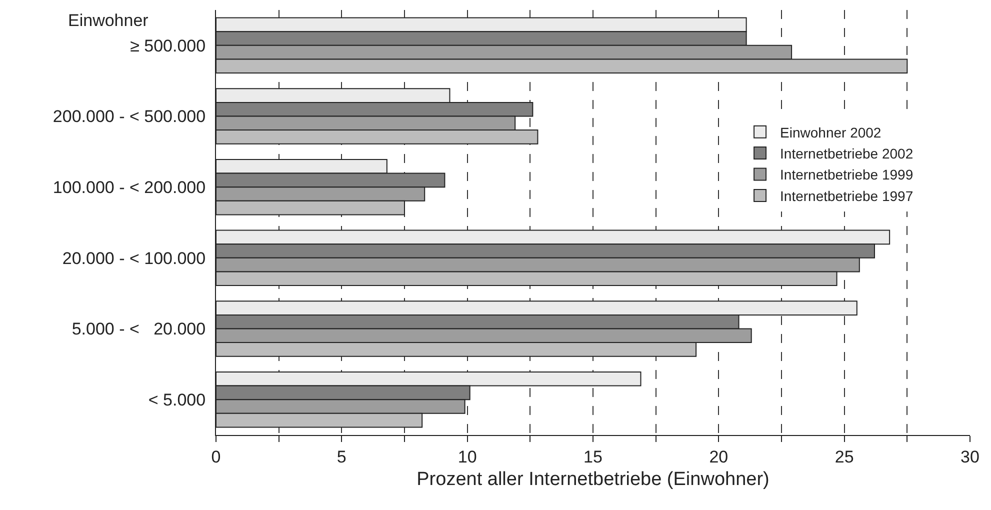 The image size is (991, 510). What do you see at coordinates (467, 456) in the screenshot?
I see `x-tick-label: 10` at bounding box center [467, 456].